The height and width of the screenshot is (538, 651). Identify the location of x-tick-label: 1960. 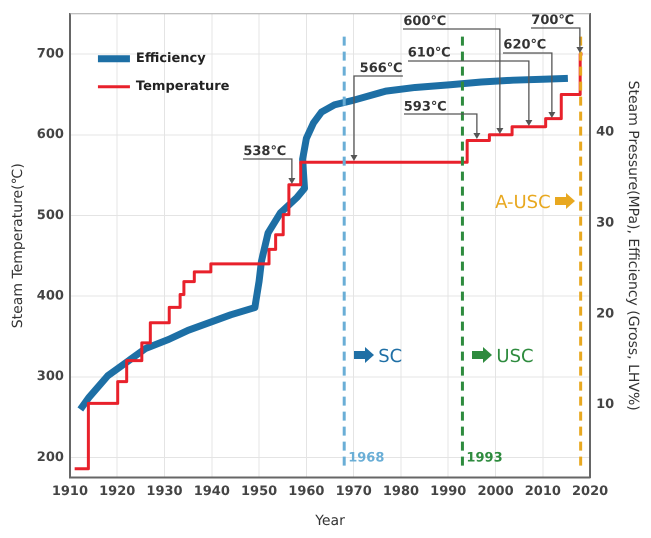
(306, 491).